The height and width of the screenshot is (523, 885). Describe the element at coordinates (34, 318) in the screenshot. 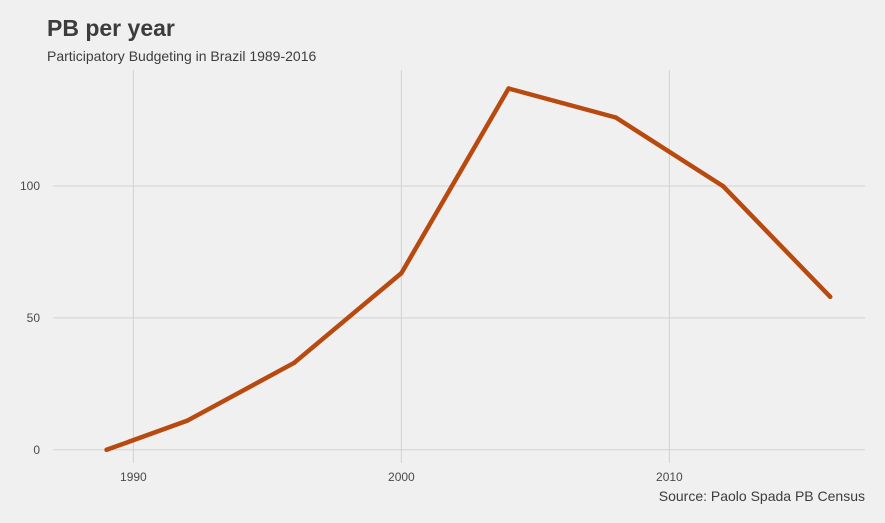

I see `y-tick-label: 50` at that location.